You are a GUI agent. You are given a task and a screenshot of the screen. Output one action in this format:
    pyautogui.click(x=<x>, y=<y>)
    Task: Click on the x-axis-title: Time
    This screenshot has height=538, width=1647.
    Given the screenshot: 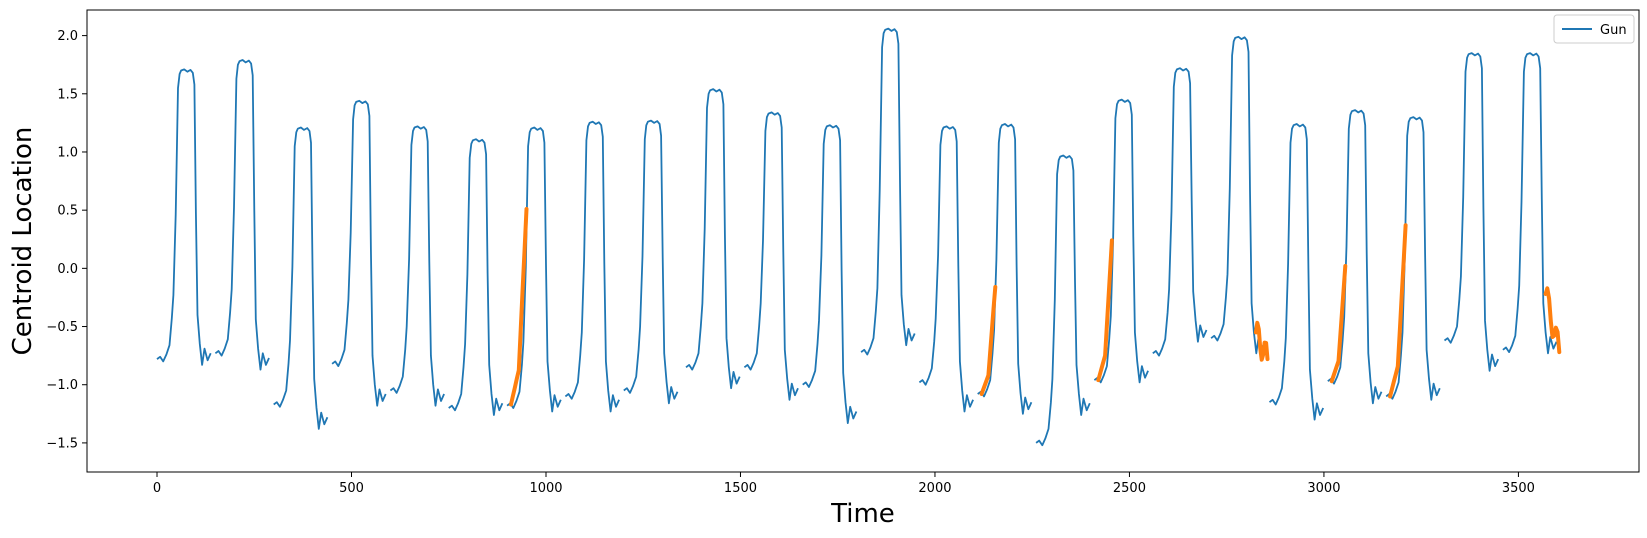 What is the action you would take?
    pyautogui.click(x=862, y=514)
    